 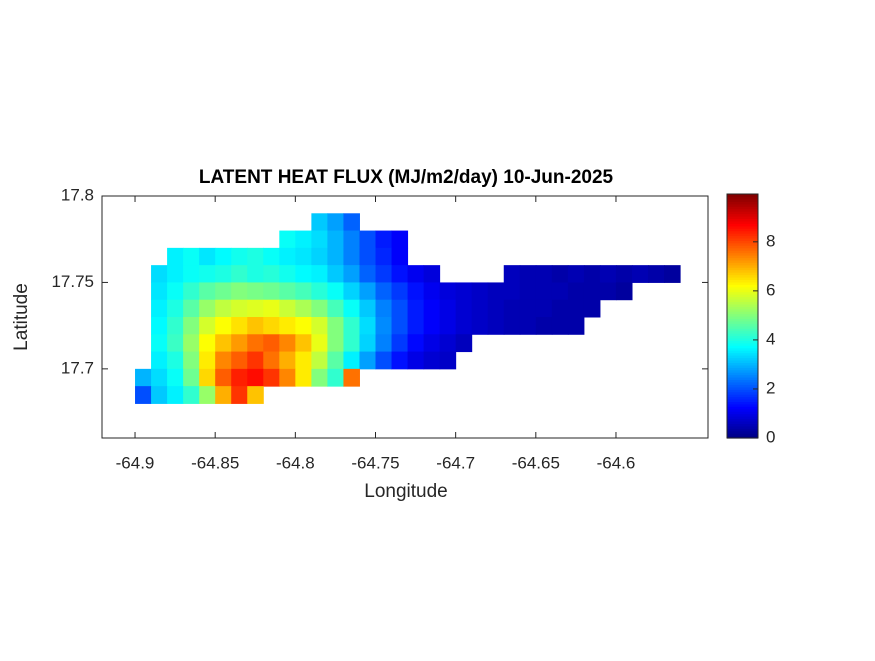 What do you see at coordinates (455, 462) in the screenshot?
I see `x-tick-label: -64.7` at bounding box center [455, 462].